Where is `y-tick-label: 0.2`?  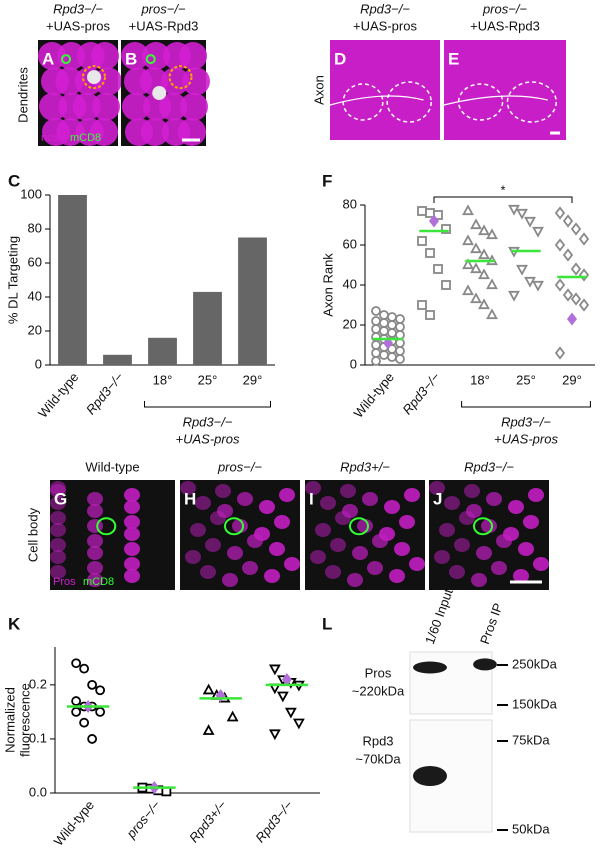 y-tick-label: 0.2 is located at coordinates (38, 683).